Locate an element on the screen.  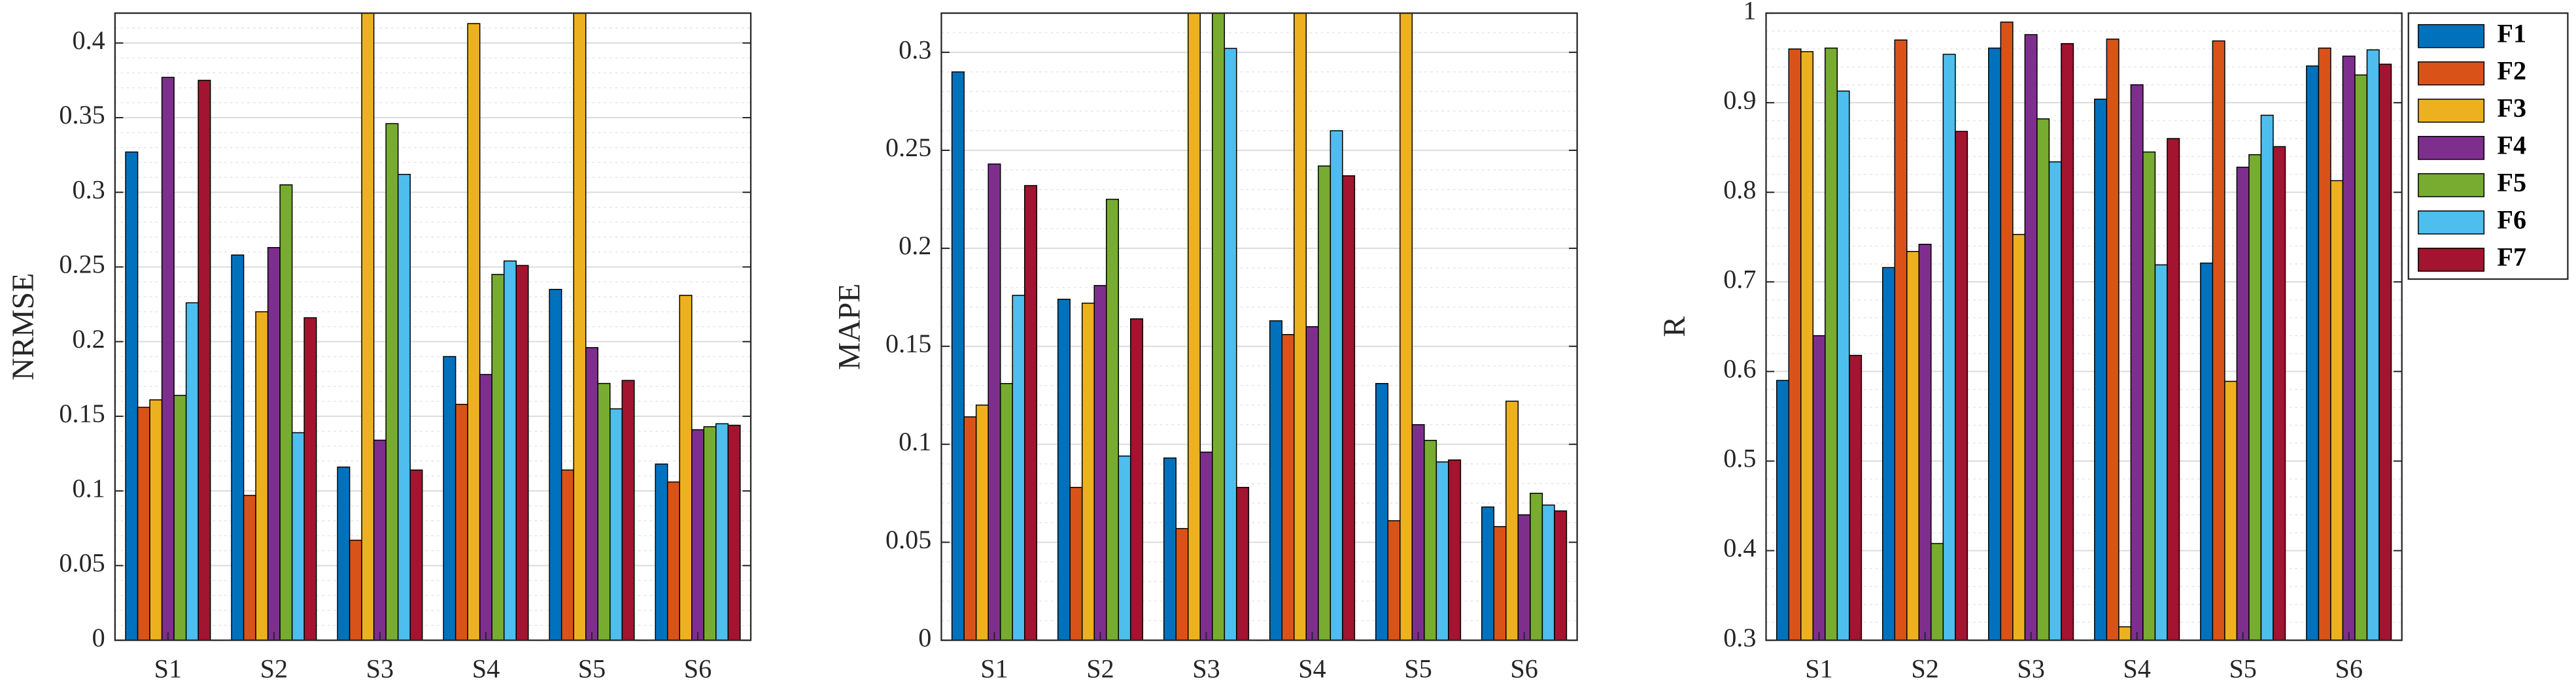
x-tick-label: S2 is located at coordinates (274, 669).